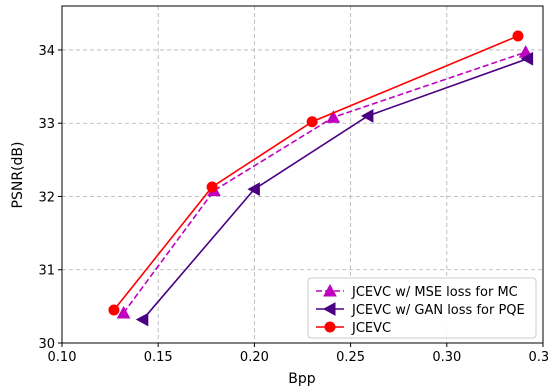 This screenshot has height=390, width=548. Describe the element at coordinates (46, 197) in the screenshot. I see `y-tick-label: 32` at that location.